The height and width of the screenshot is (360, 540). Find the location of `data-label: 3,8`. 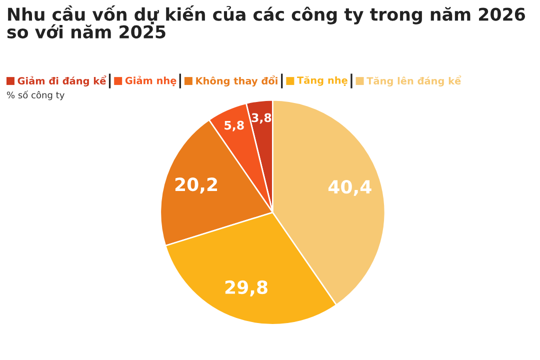

data-label: 3,8 is located at coordinates (262, 118).